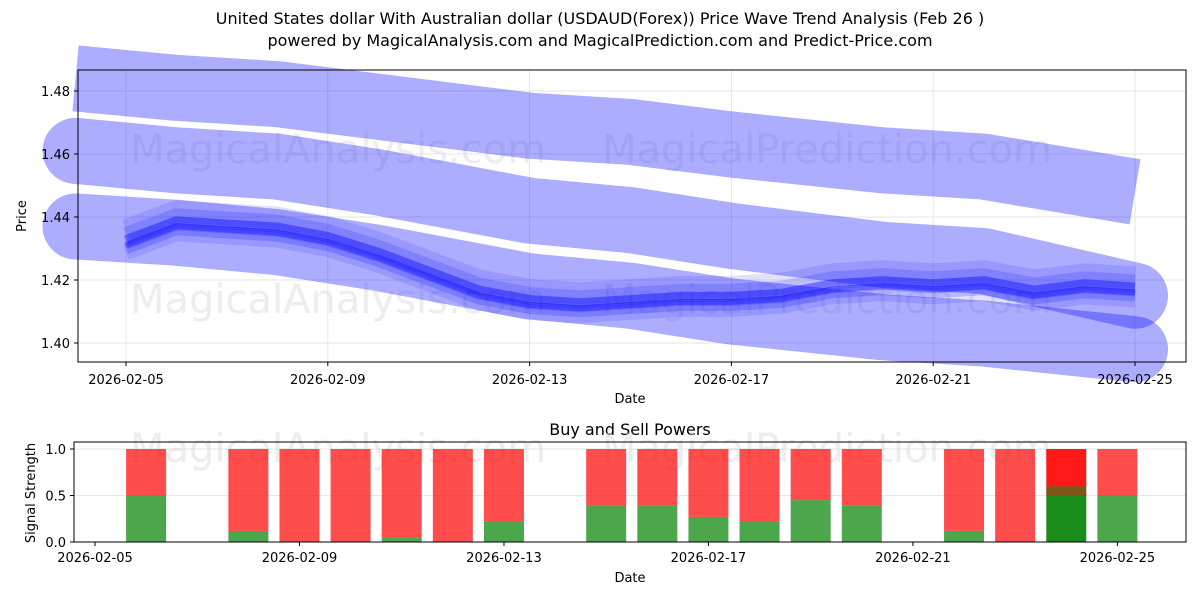 The width and height of the screenshot is (1200, 600). I want to click on price-y-tick: 1.46, so click(55, 155).